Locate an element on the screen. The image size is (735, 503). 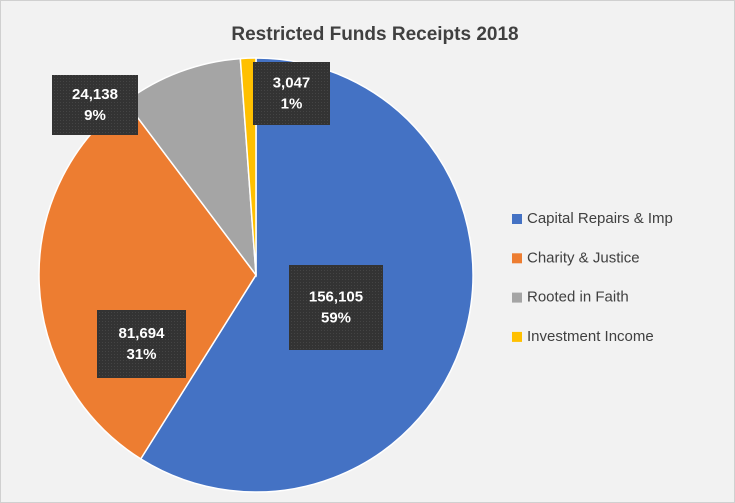
legend-label: Capital Repairs & Imp is located at coordinates (600, 218).